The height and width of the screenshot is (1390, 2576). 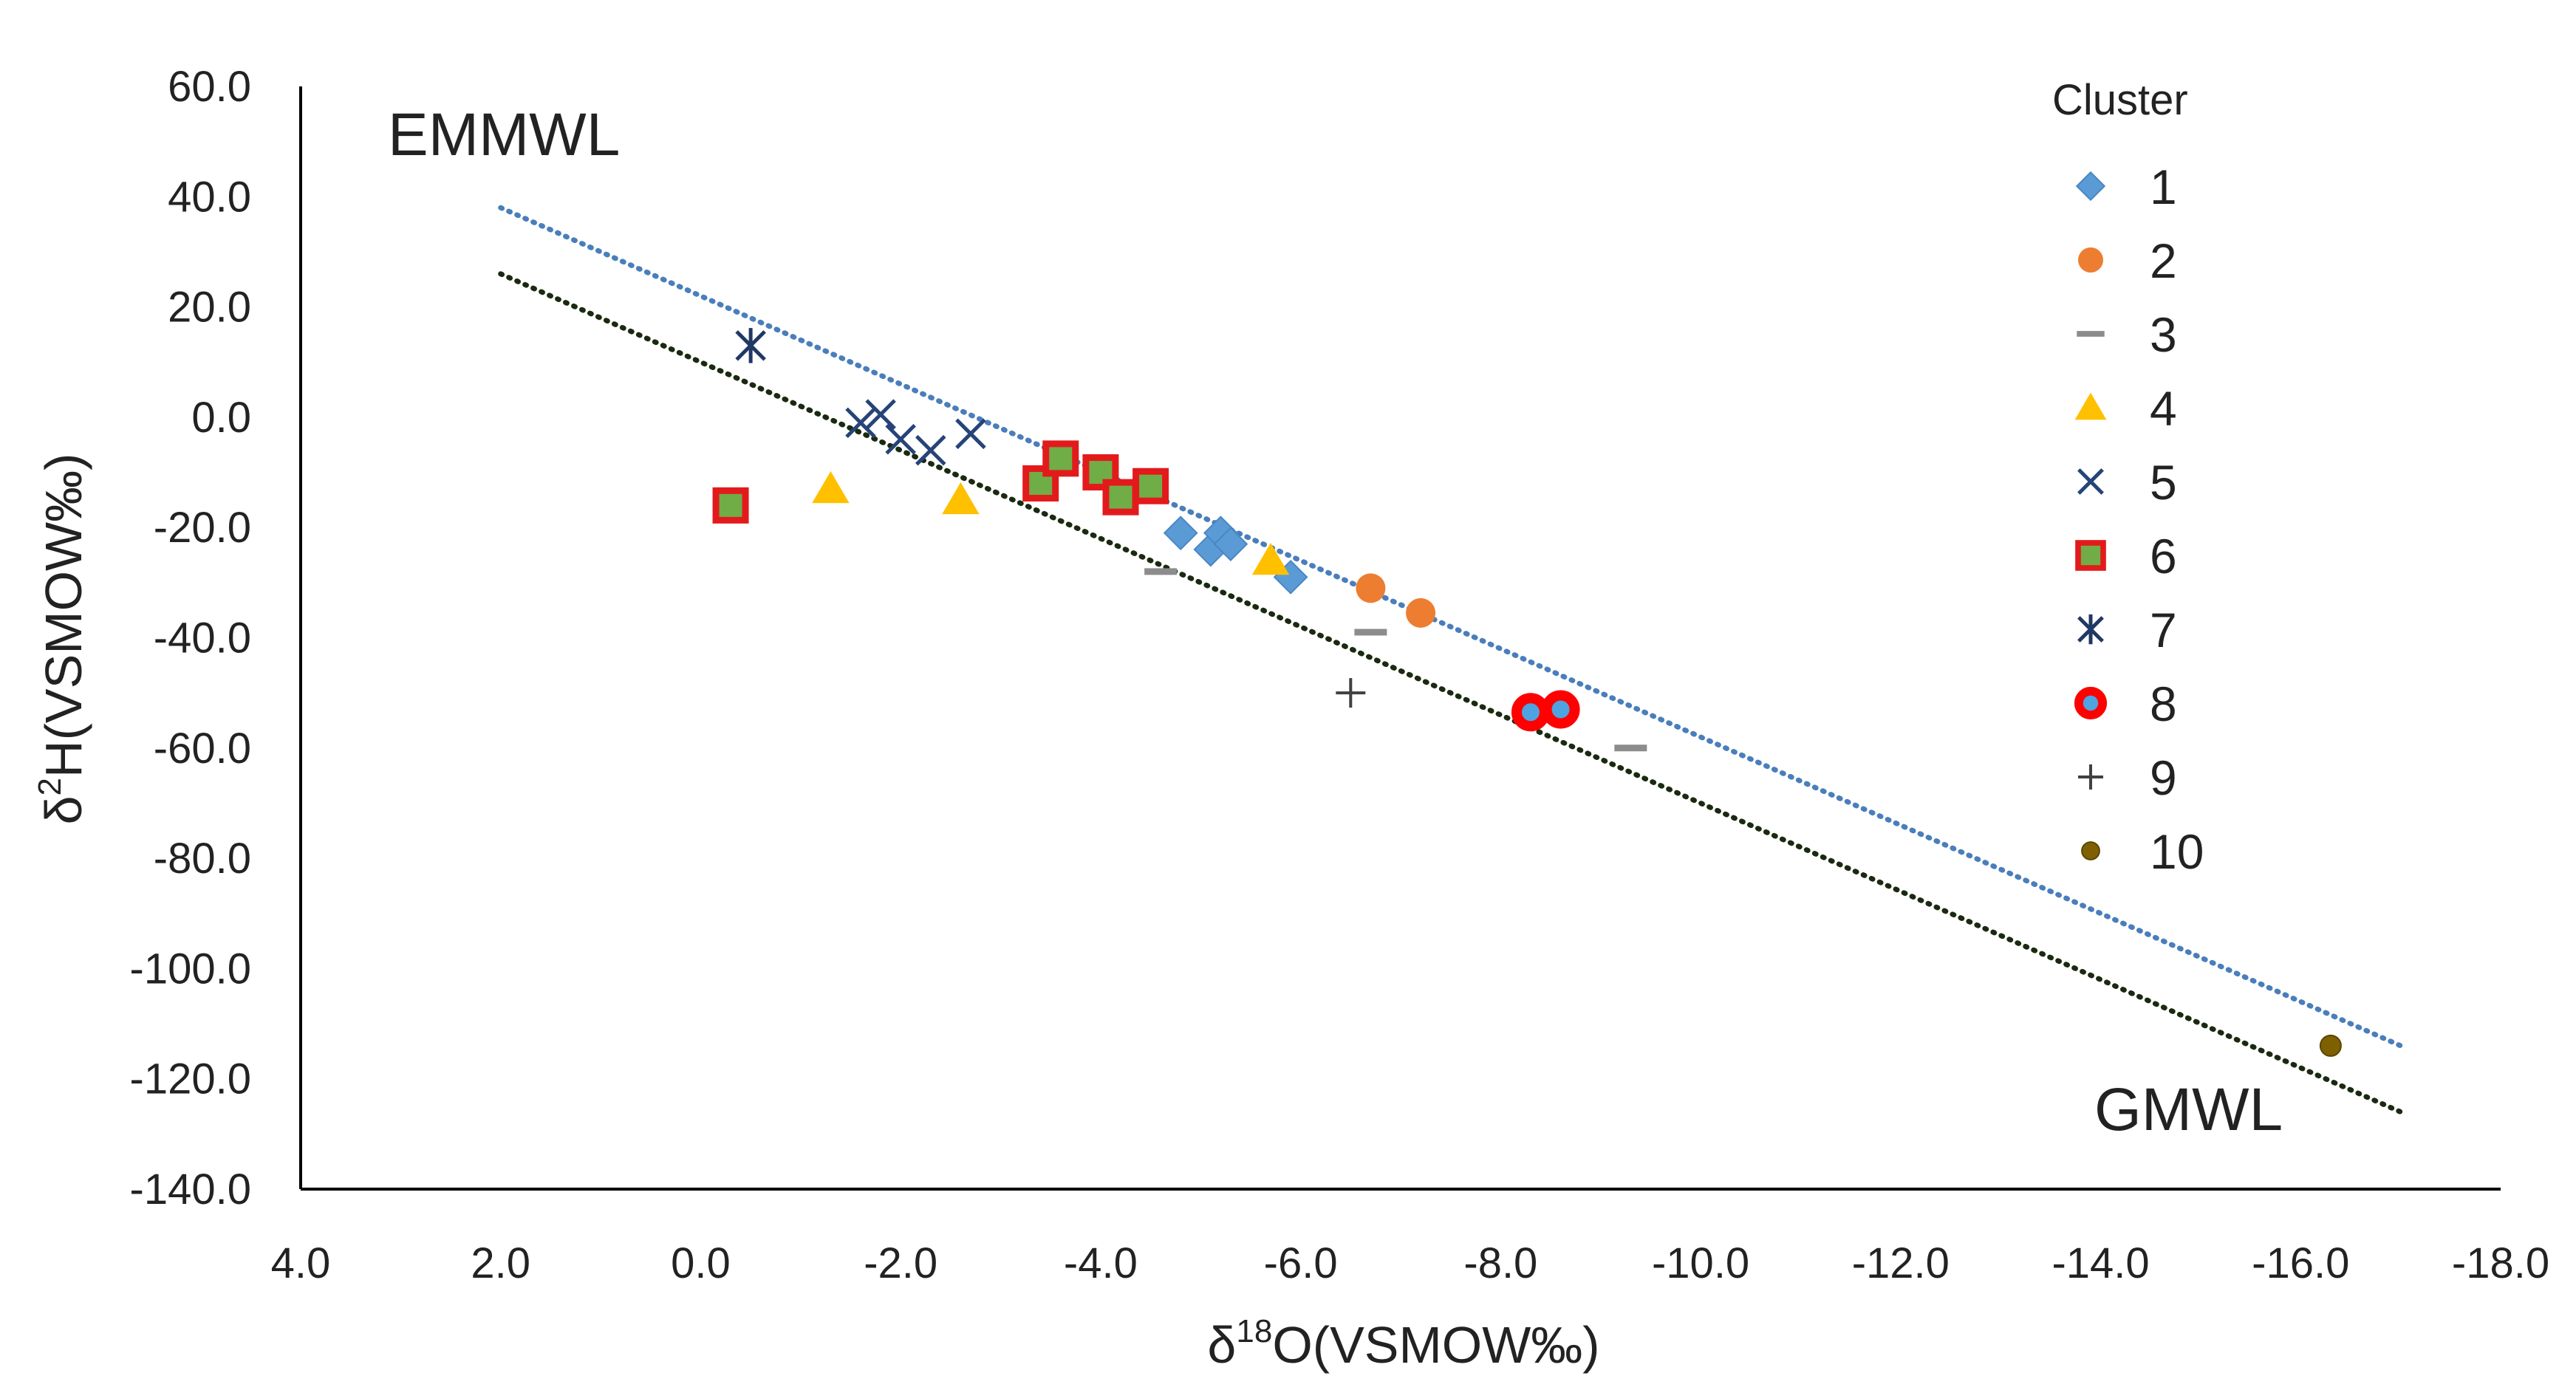 I want to click on x-tick-label: -12.0, so click(x=1901, y=1263).